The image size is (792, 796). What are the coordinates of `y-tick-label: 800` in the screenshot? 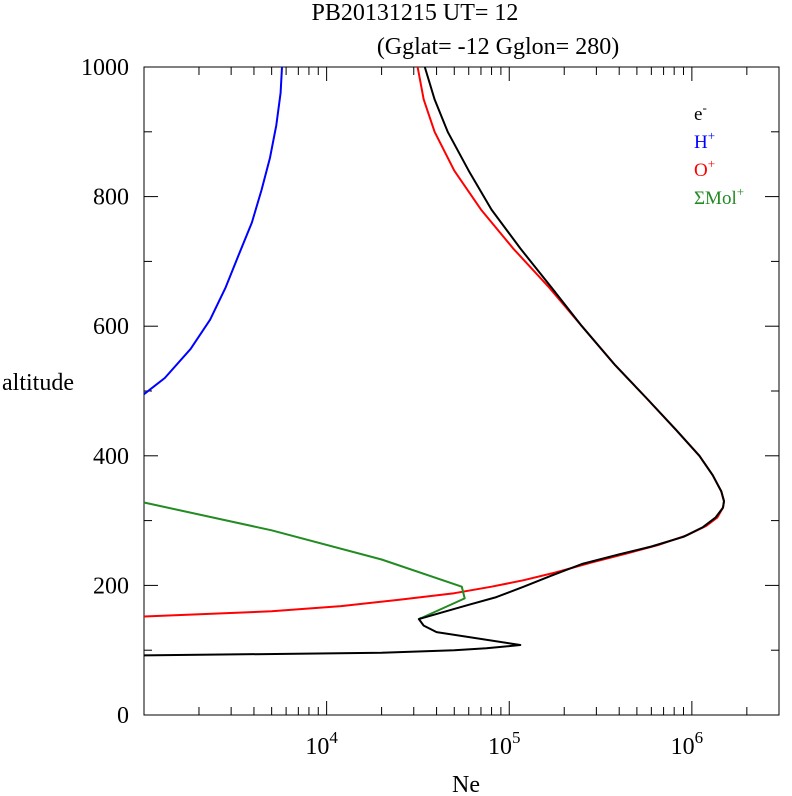 It's located at (111, 198).